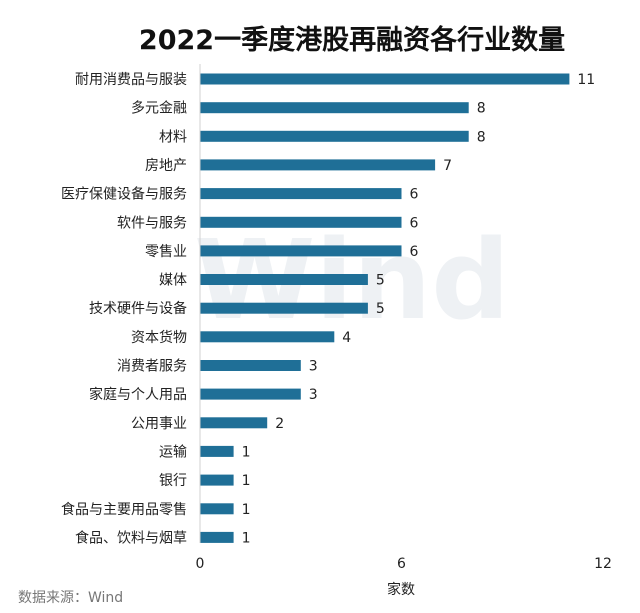  I want to click on category-label: 银行, so click(173, 481).